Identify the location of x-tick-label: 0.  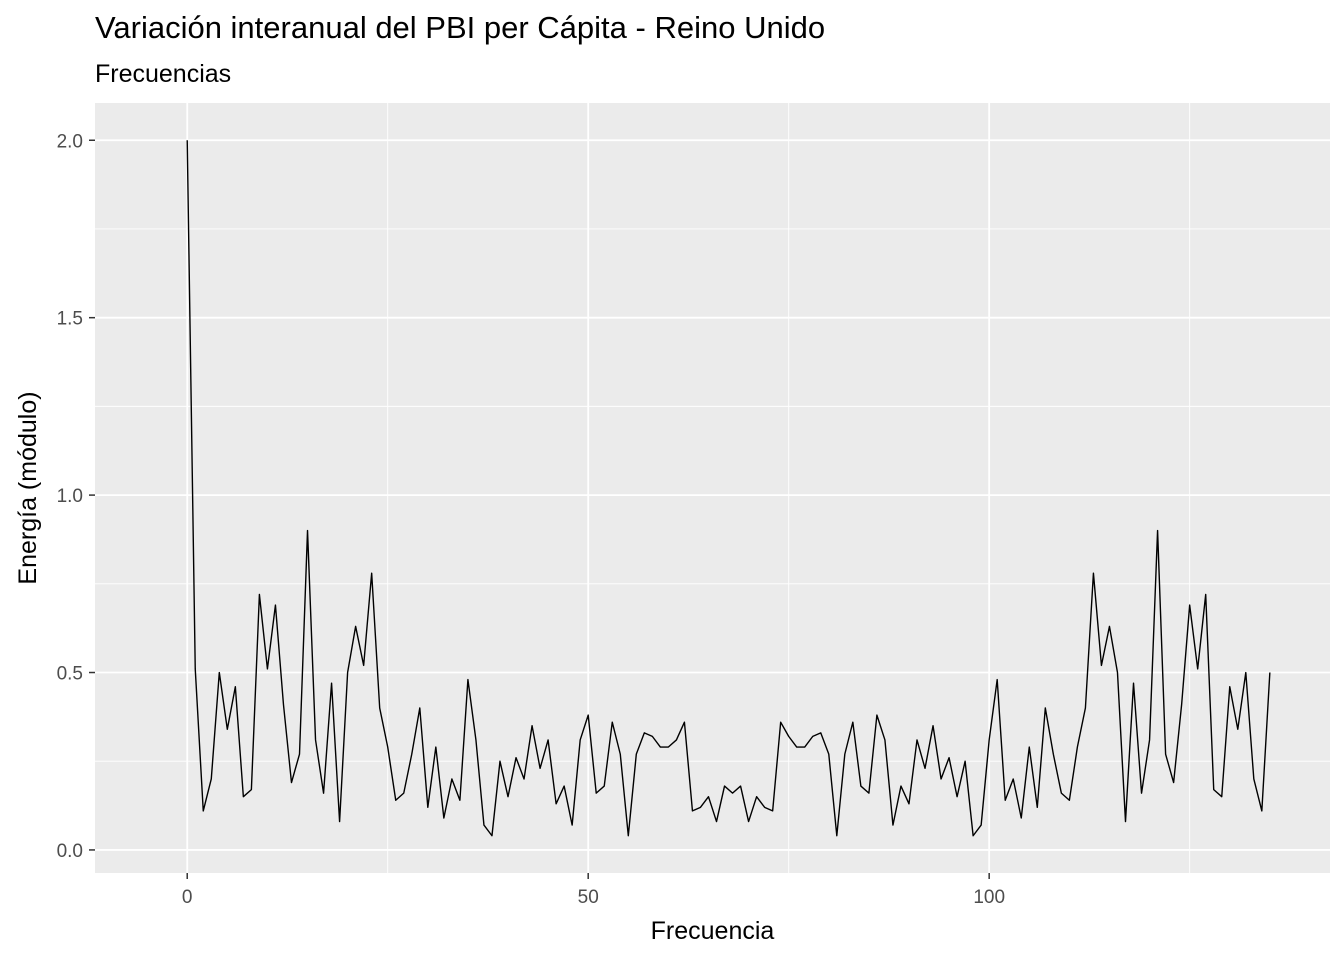
(187, 897).